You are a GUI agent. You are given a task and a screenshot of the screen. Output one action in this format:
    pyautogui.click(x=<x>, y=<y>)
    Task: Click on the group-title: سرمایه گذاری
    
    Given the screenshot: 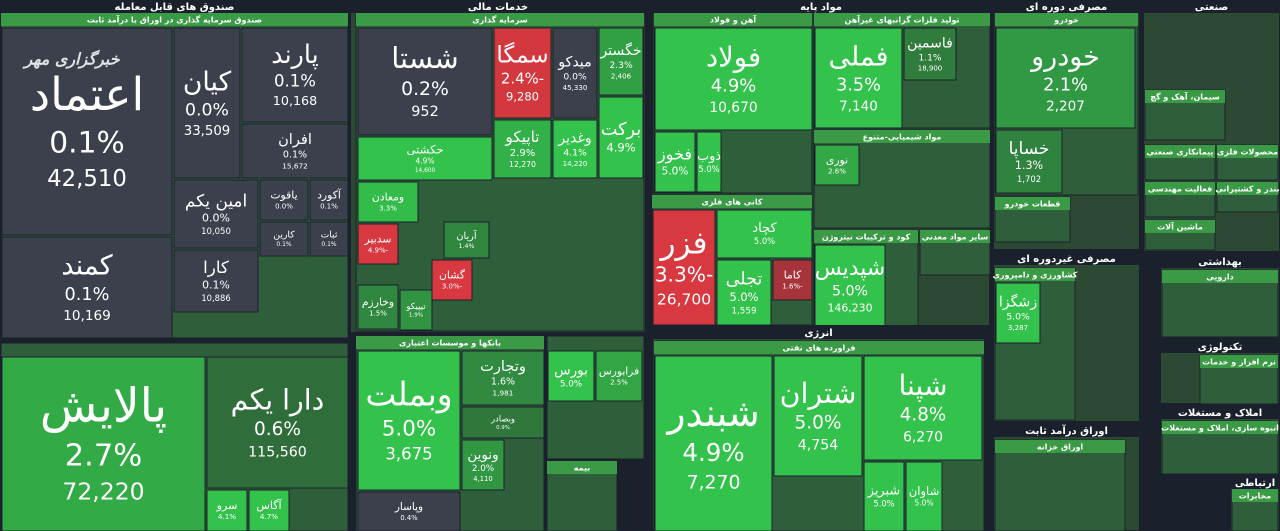 What is the action you would take?
    pyautogui.click(x=500, y=20)
    